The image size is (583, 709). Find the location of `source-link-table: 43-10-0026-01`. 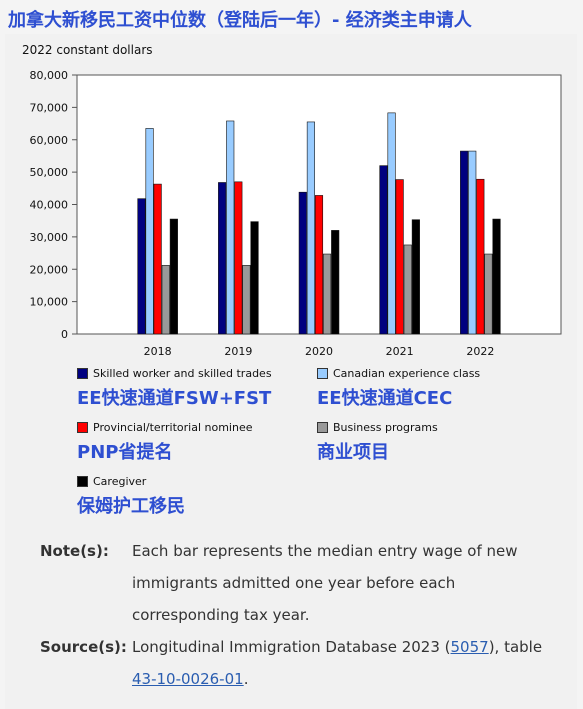

source-link-table: 43-10-0026-01 is located at coordinates (188, 679).